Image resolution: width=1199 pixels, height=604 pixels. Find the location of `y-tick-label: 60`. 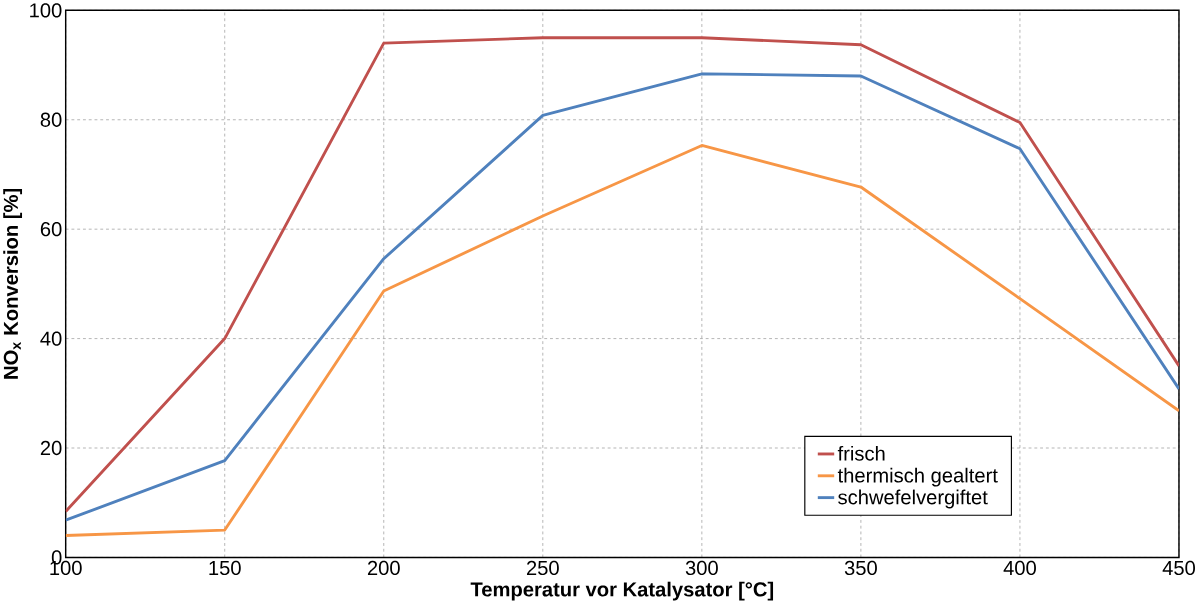

y-tick-label: 60 is located at coordinates (51, 229).